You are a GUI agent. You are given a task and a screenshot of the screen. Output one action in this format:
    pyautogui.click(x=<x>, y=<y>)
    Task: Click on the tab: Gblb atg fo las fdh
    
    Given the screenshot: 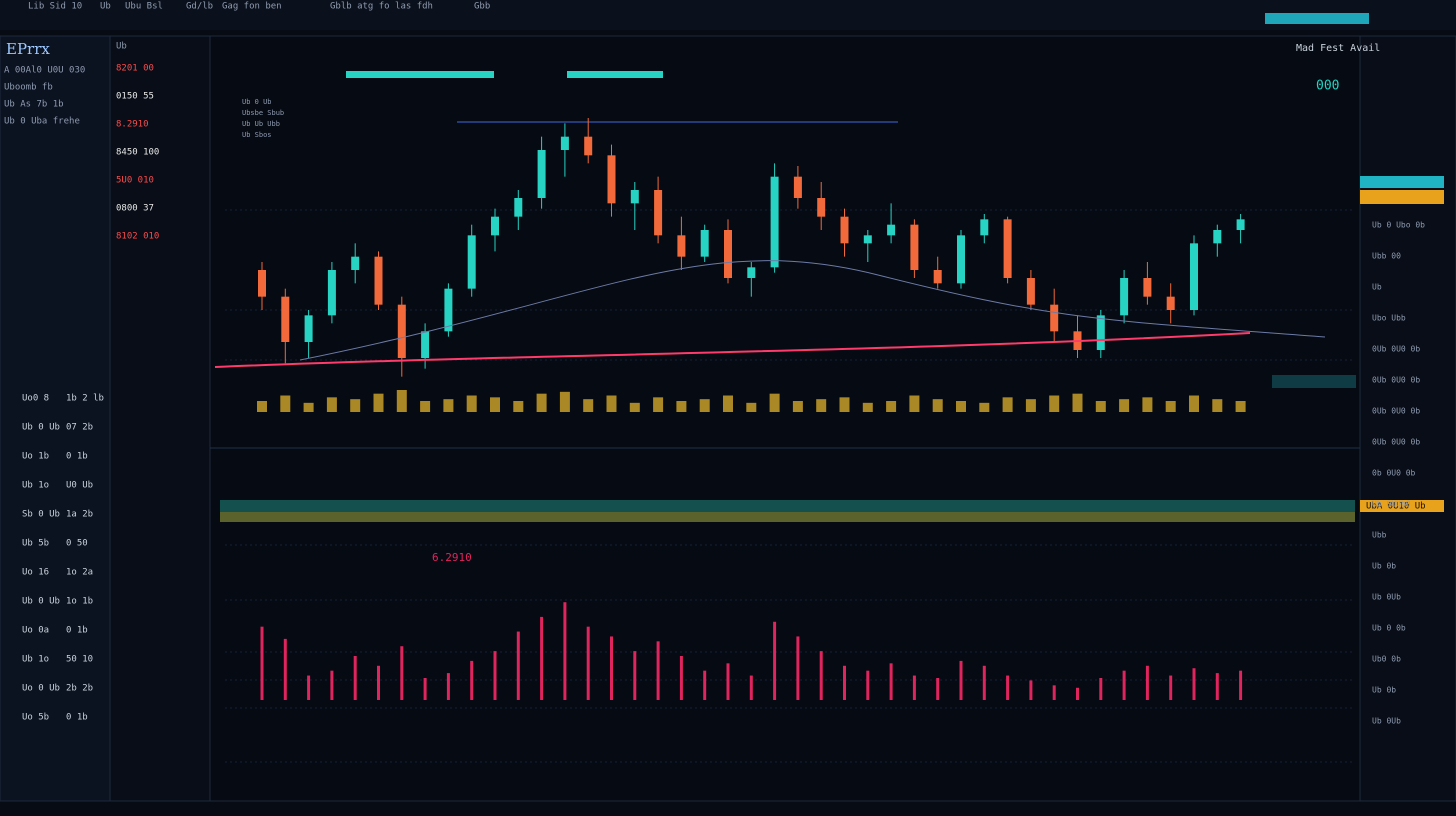 What is the action you would take?
    pyautogui.click(x=381, y=7)
    